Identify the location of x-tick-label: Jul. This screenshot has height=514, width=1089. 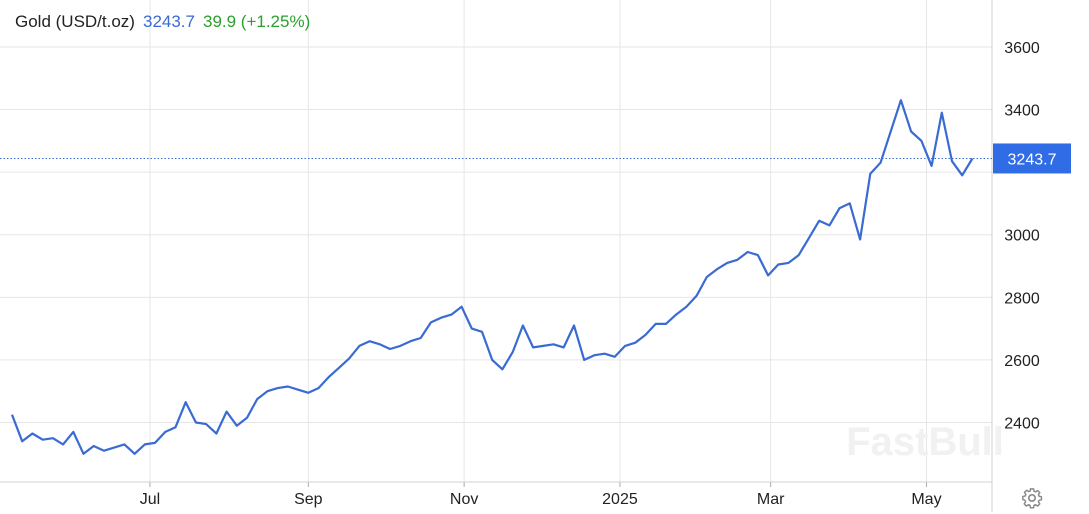
(150, 499).